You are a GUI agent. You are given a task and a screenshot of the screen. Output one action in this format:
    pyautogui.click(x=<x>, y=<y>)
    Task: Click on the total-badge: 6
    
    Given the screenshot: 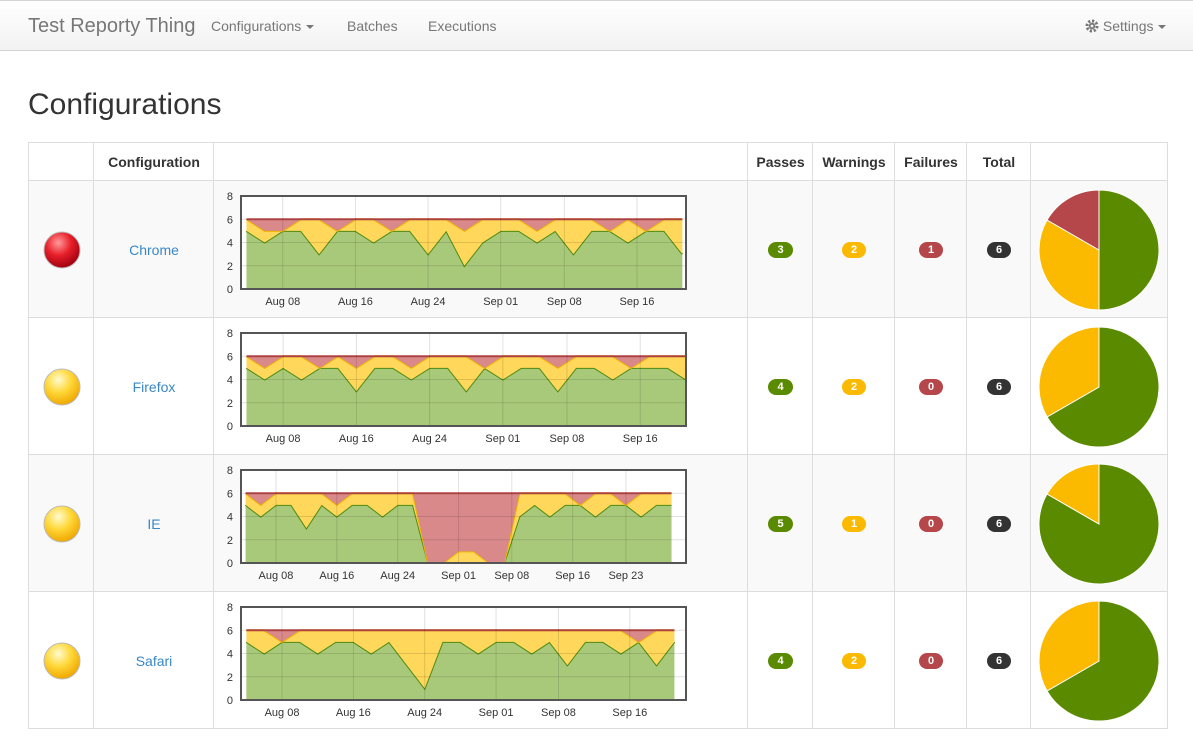 What is the action you would take?
    pyautogui.click(x=999, y=249)
    